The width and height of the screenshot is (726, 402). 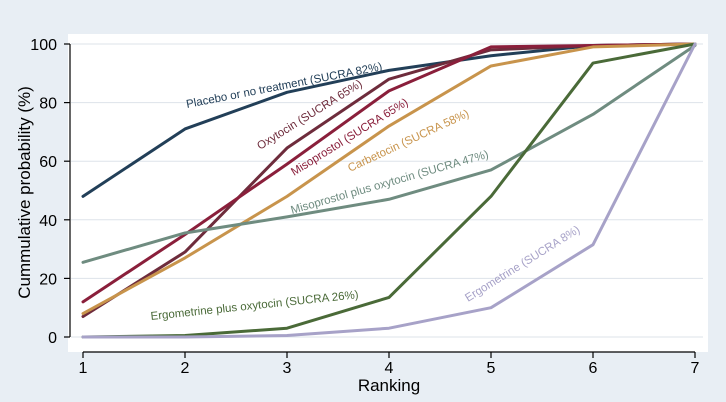 I want to click on x-tick-label: 2, so click(x=185, y=368).